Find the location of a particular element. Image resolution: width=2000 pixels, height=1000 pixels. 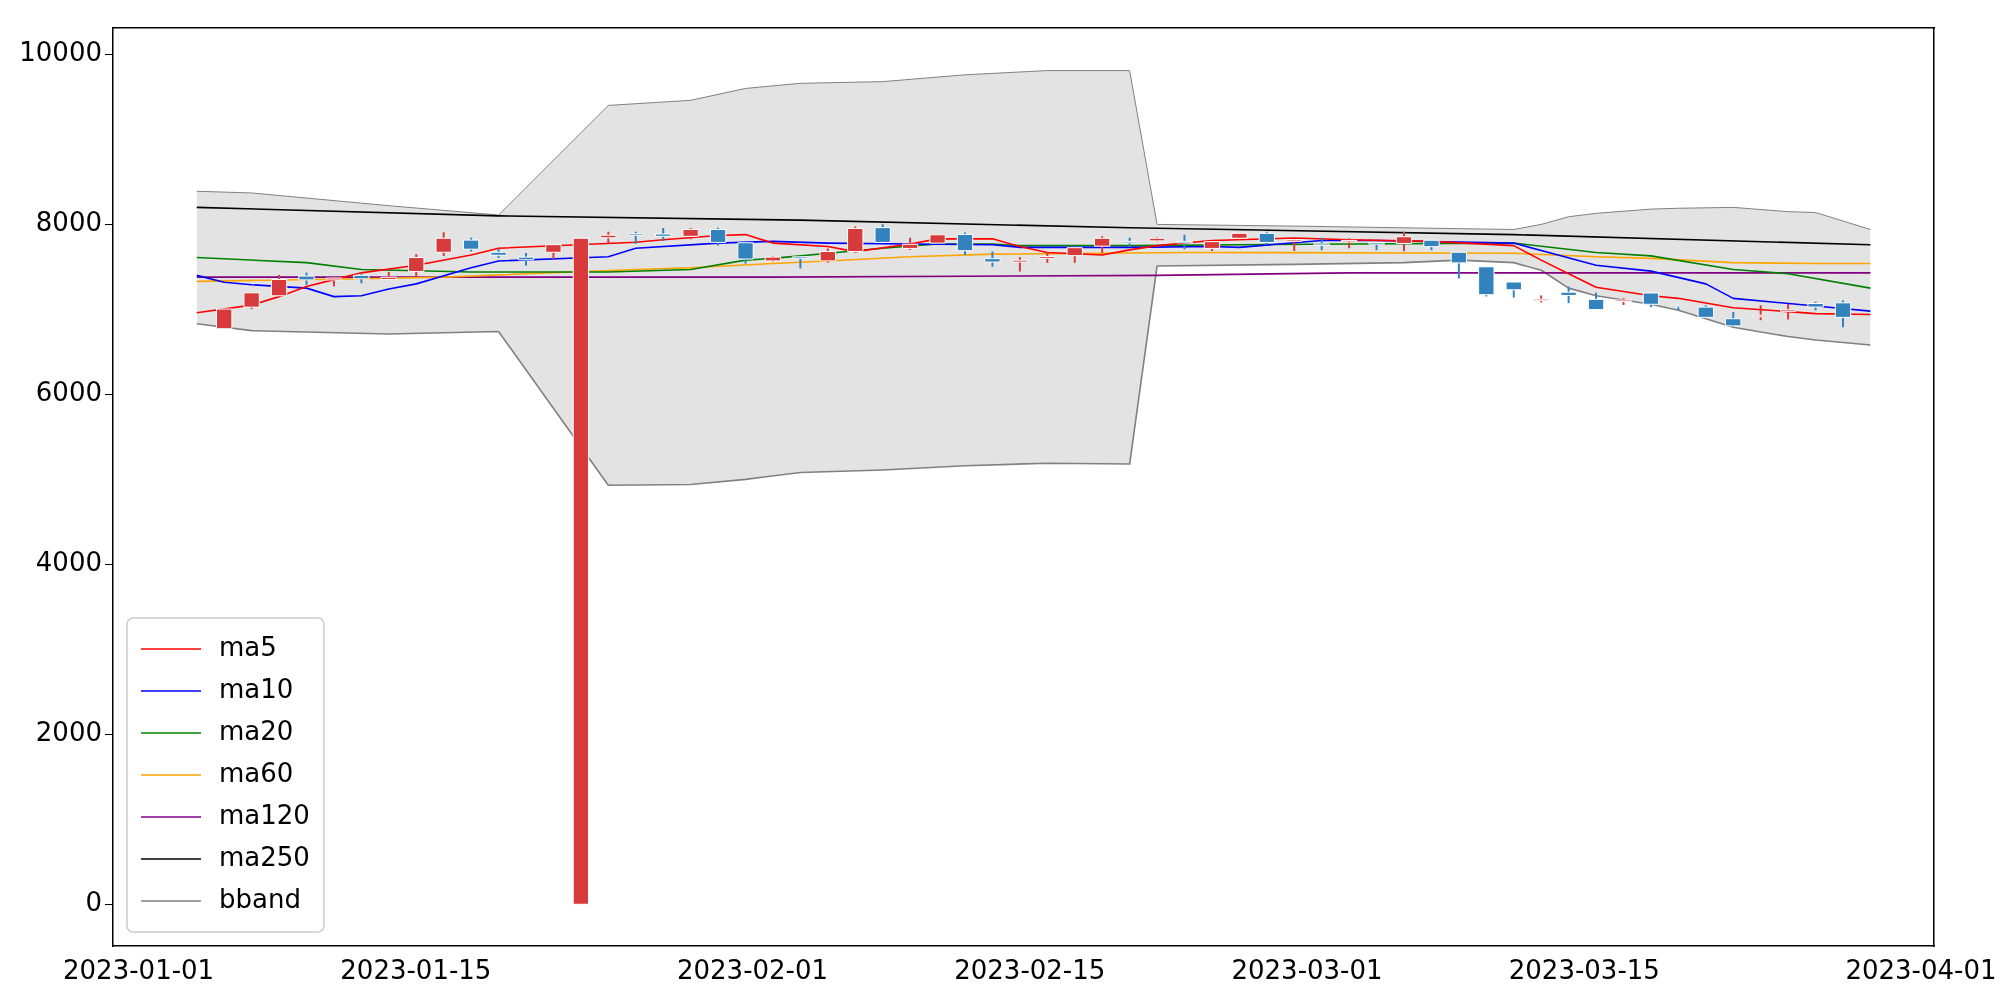

y-tick-label: 6000 is located at coordinates (68, 392).